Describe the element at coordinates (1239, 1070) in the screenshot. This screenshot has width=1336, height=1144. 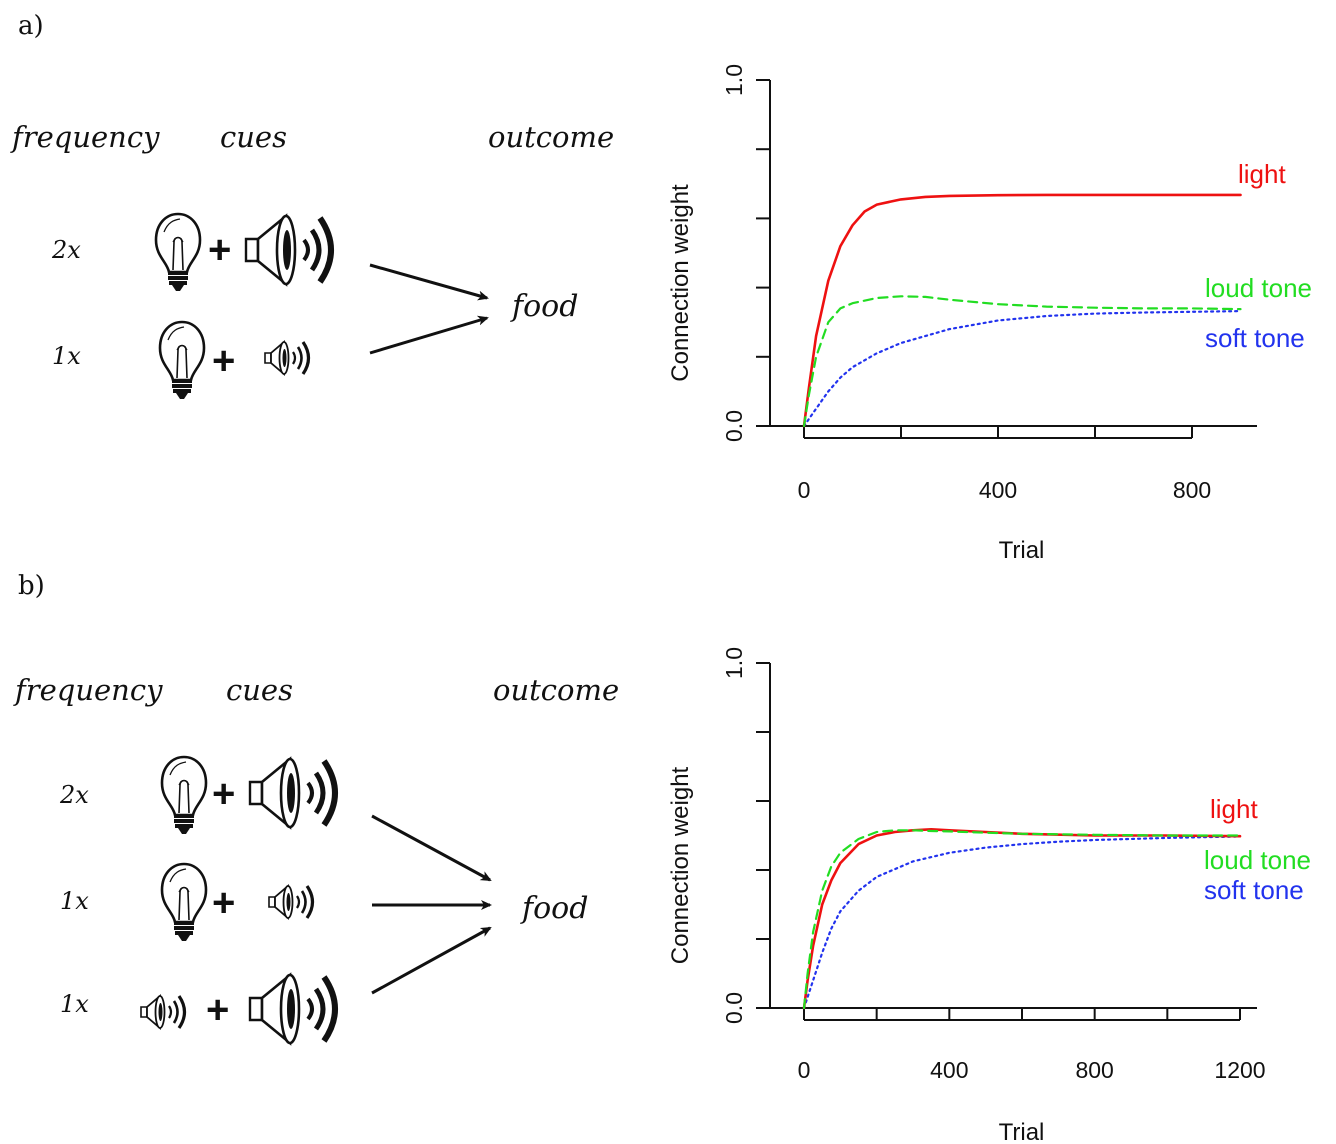
I see `x-tick-label: 1200` at that location.